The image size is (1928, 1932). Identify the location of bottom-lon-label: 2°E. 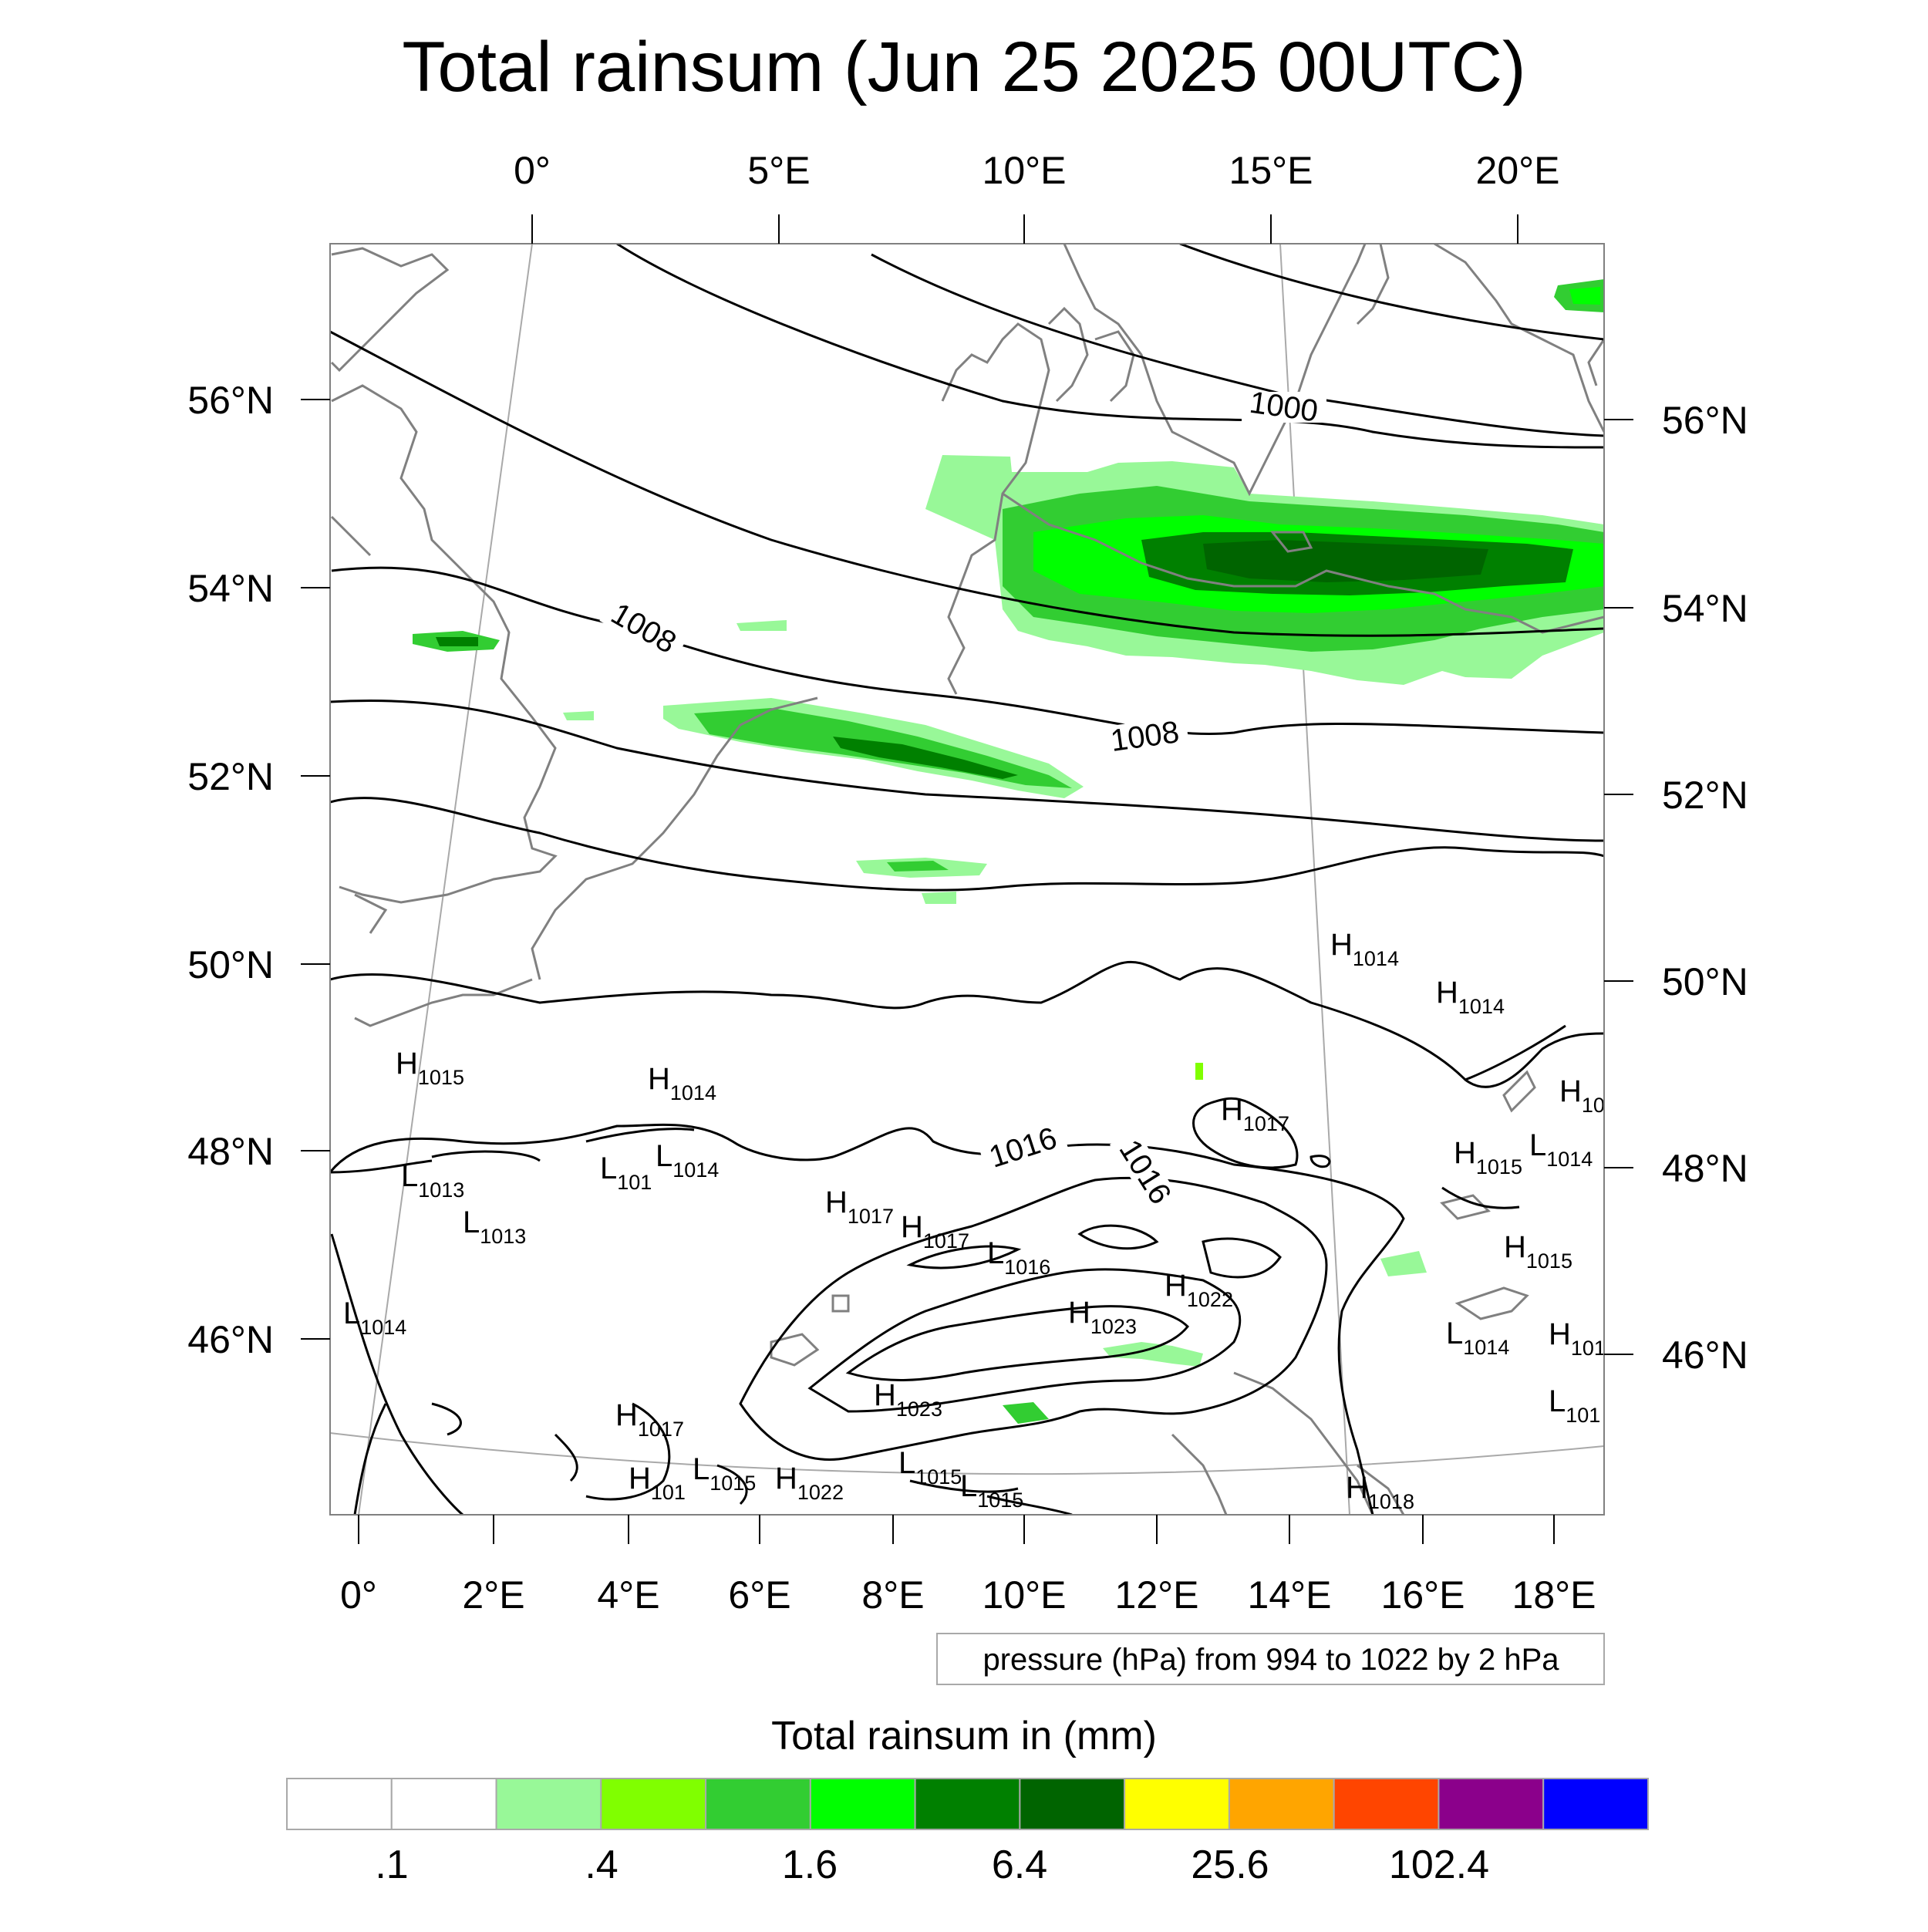
(493, 1595).